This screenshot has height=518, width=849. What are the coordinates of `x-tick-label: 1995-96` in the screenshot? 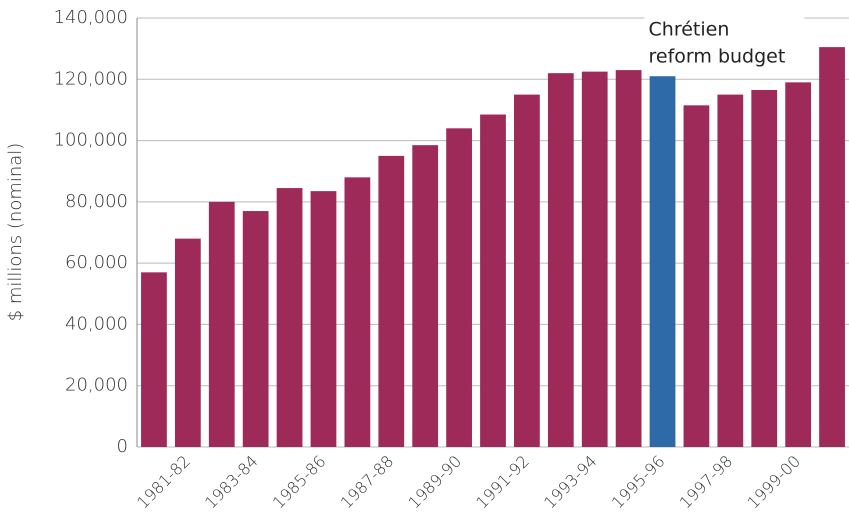 It's located at (638, 482).